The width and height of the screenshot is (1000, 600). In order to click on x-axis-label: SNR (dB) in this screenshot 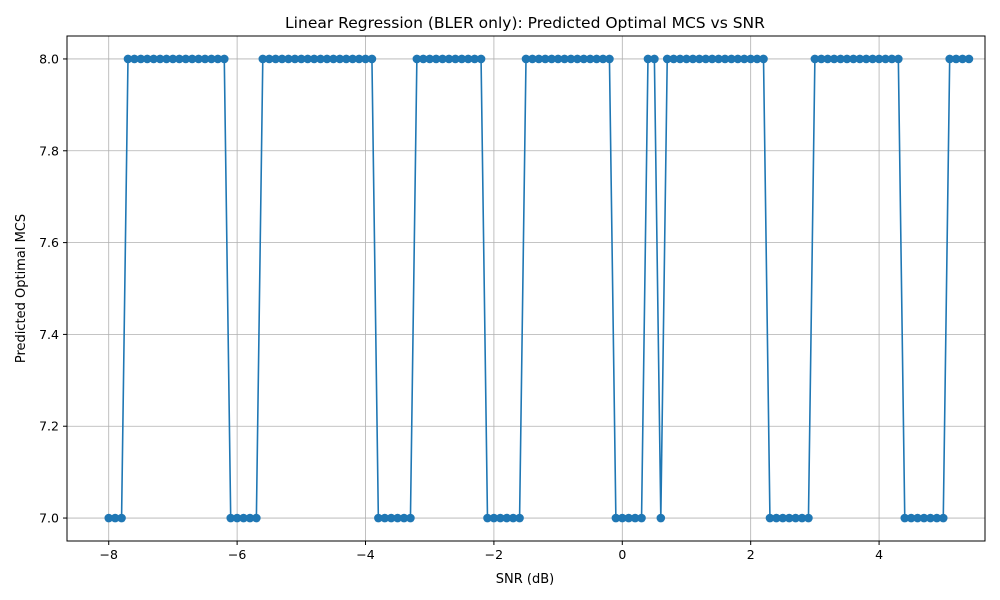, I will do `click(525, 579)`.